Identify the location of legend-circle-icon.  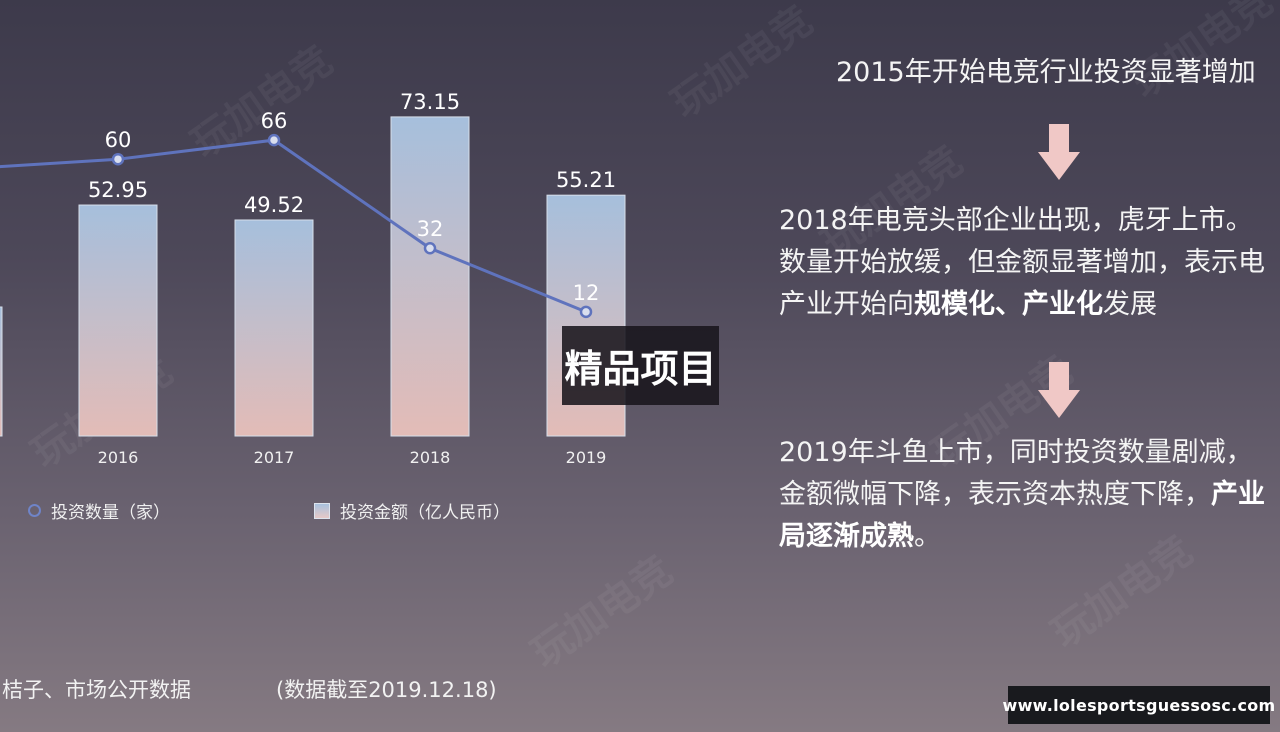
(34, 510).